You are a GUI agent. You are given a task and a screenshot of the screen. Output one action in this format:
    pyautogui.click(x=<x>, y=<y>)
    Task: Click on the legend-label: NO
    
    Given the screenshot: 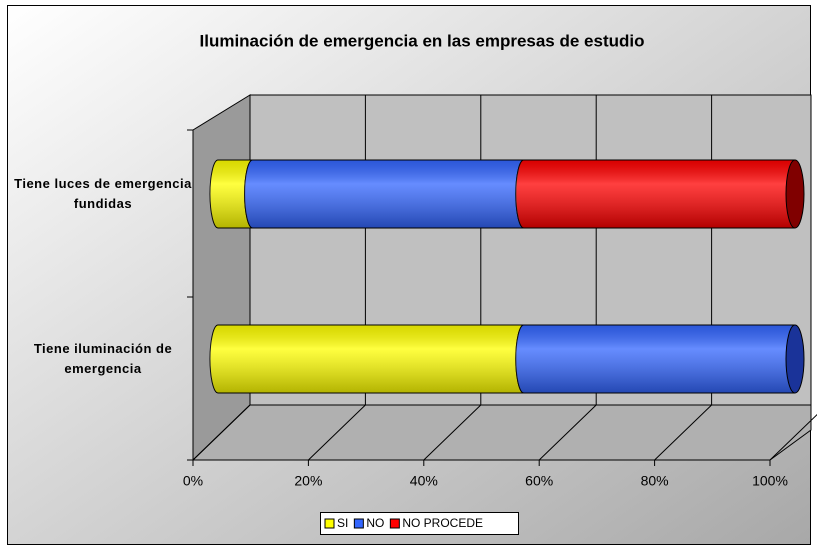 What is the action you would take?
    pyautogui.click(x=375, y=523)
    